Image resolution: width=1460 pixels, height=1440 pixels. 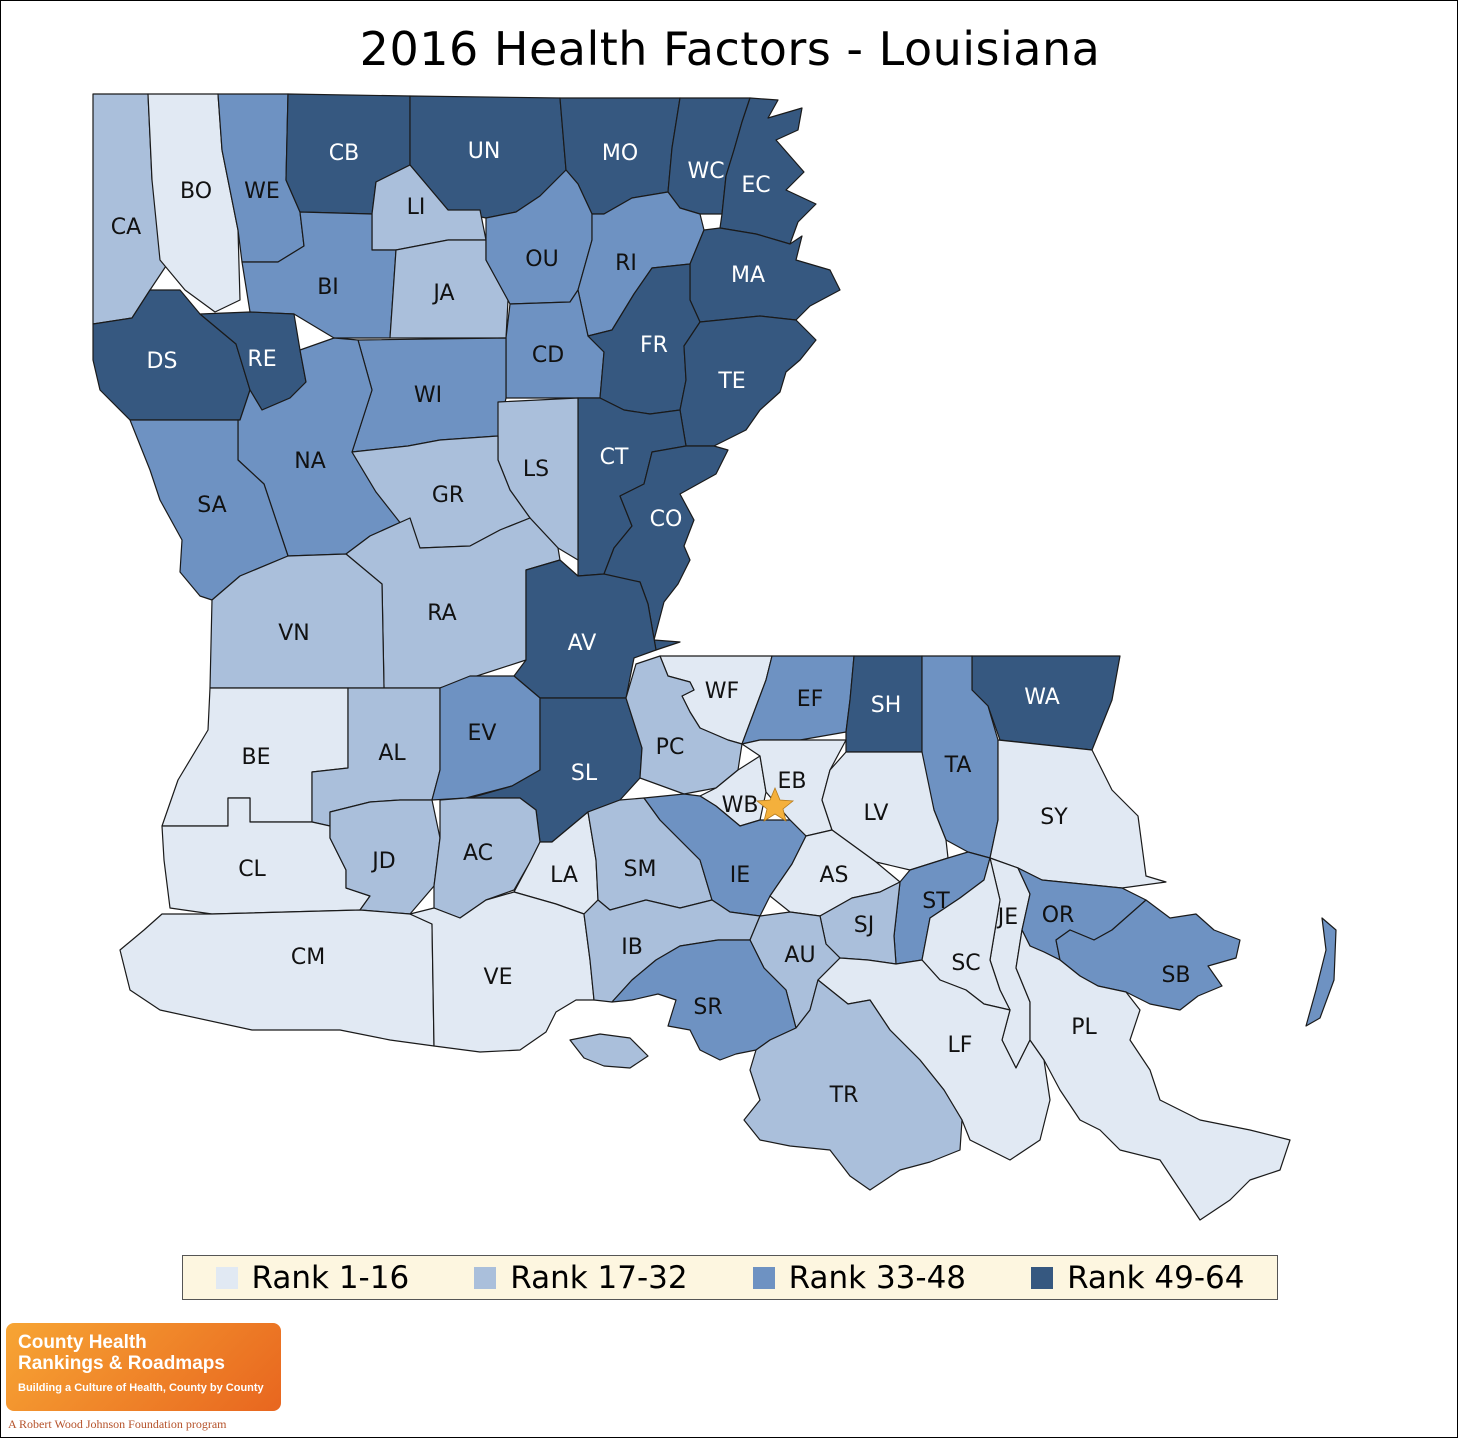 What do you see at coordinates (328, 287) in the screenshot?
I see `parish-label-bi: BI` at bounding box center [328, 287].